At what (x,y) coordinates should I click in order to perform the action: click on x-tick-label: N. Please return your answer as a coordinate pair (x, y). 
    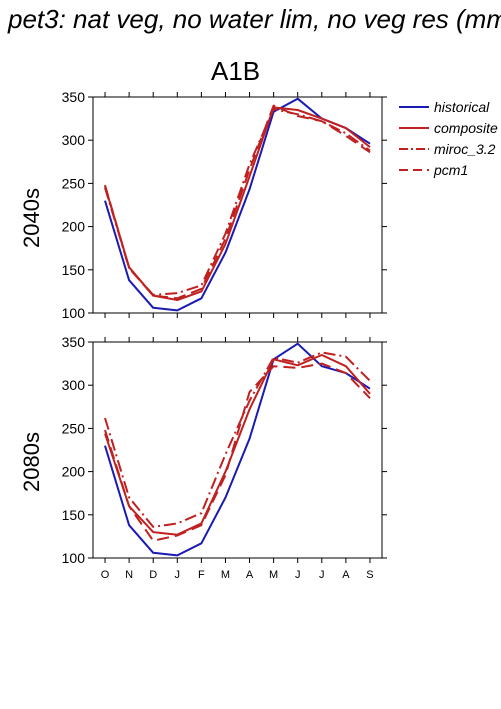
    Looking at the image, I should click on (129, 575).